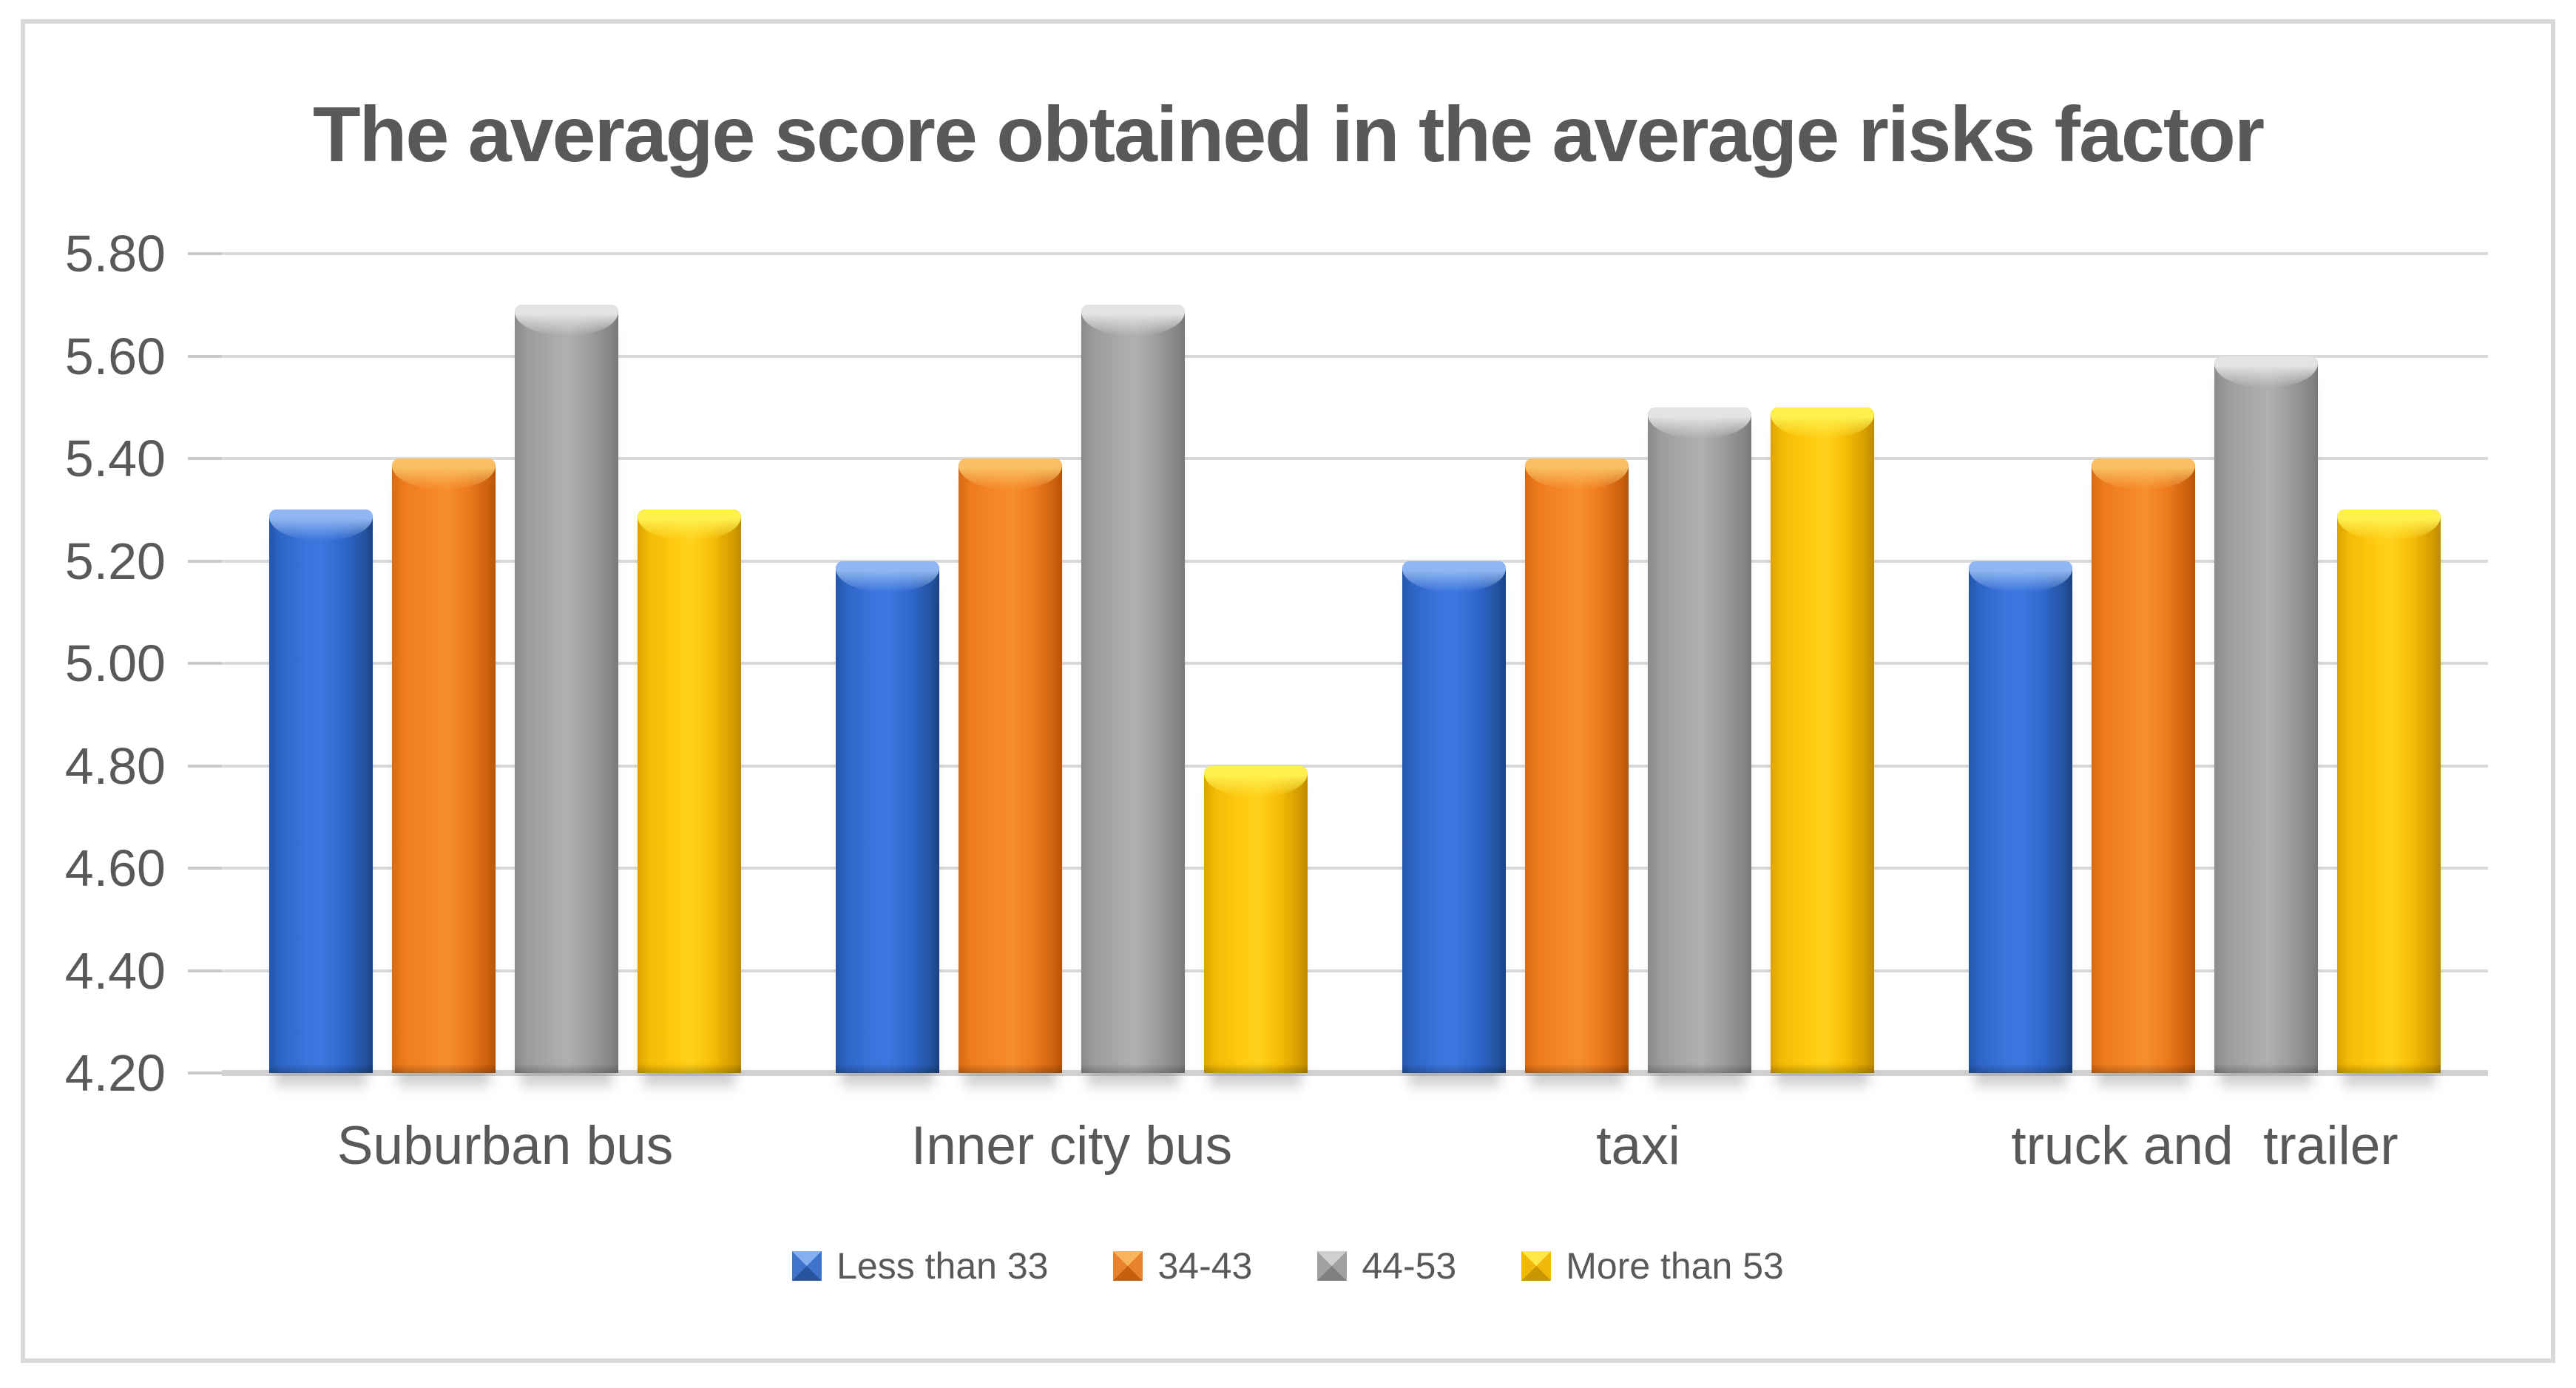 This screenshot has height=1388, width=2576. Describe the element at coordinates (2204, 1146) in the screenshot. I see `category-label: truck and trailer` at that location.